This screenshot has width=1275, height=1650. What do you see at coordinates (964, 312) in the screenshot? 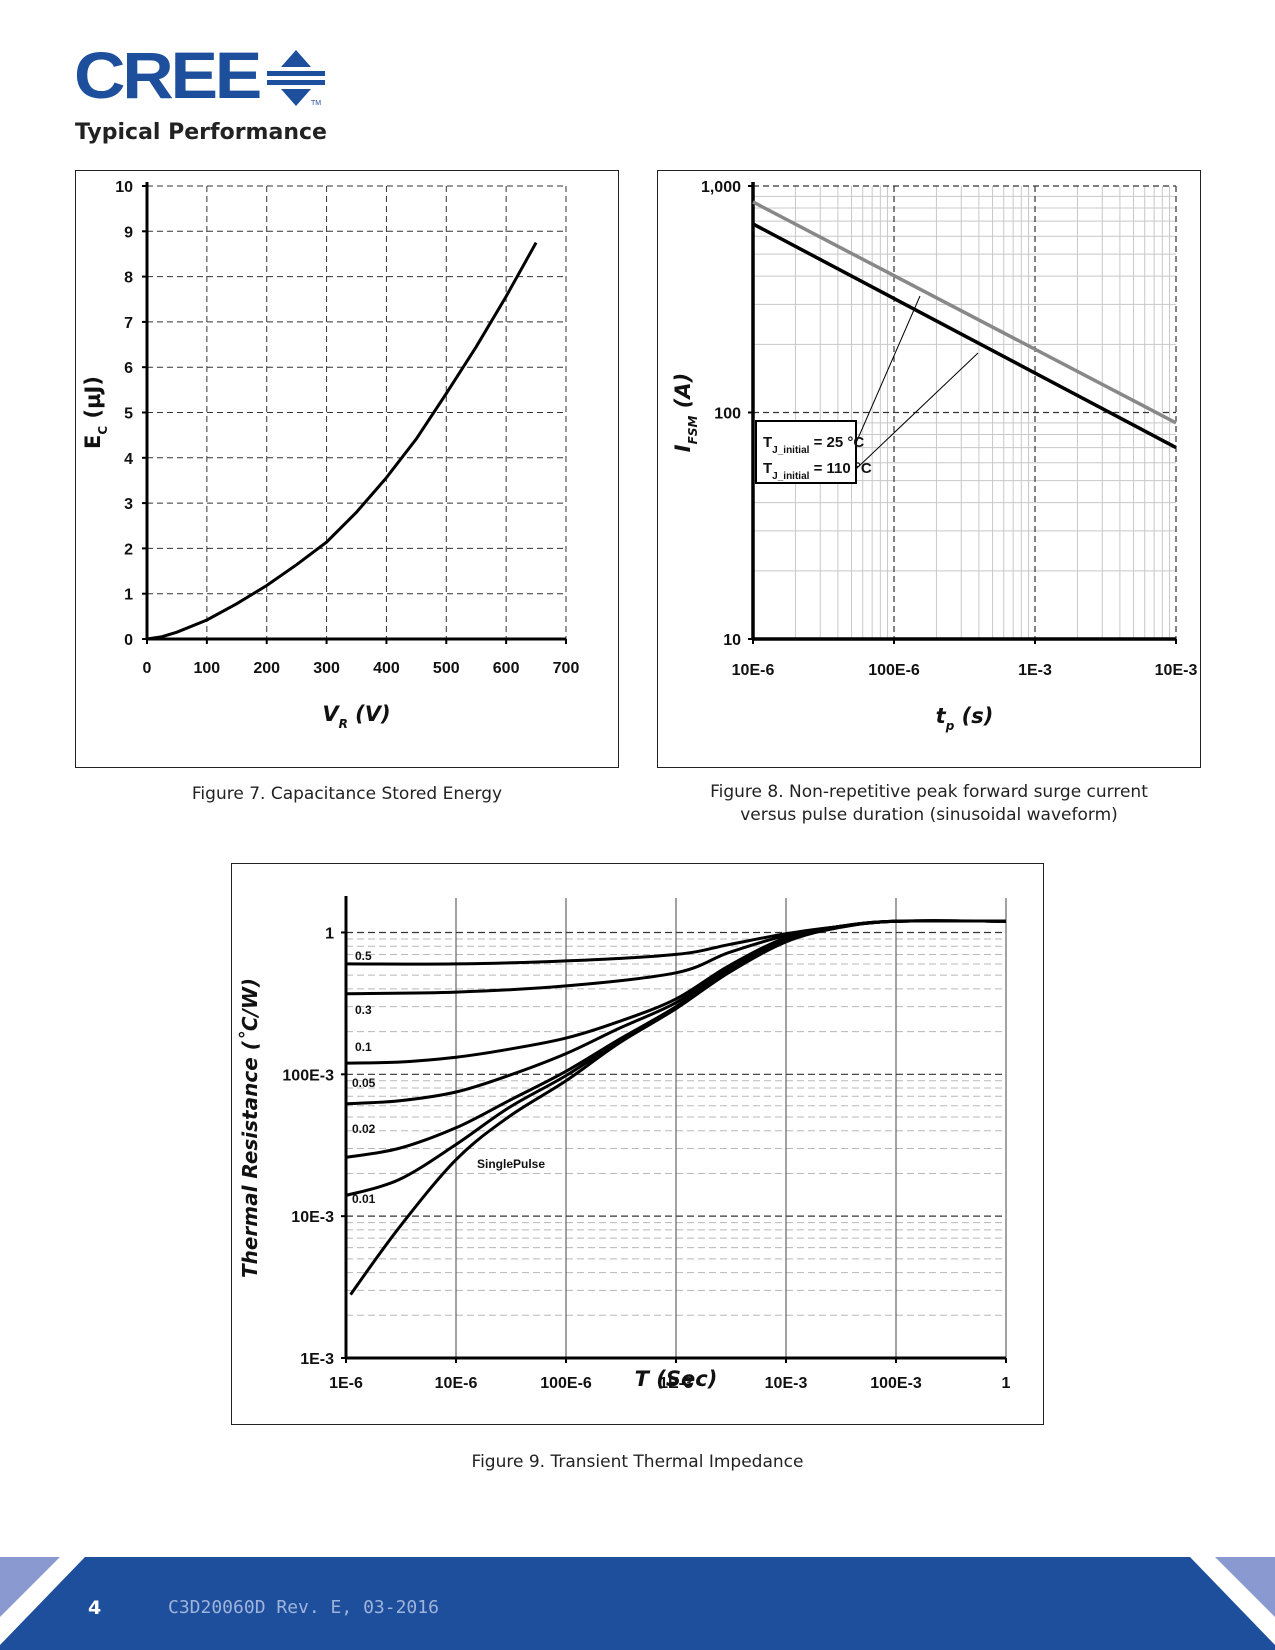
I see `fig8-series-25c` at bounding box center [964, 312].